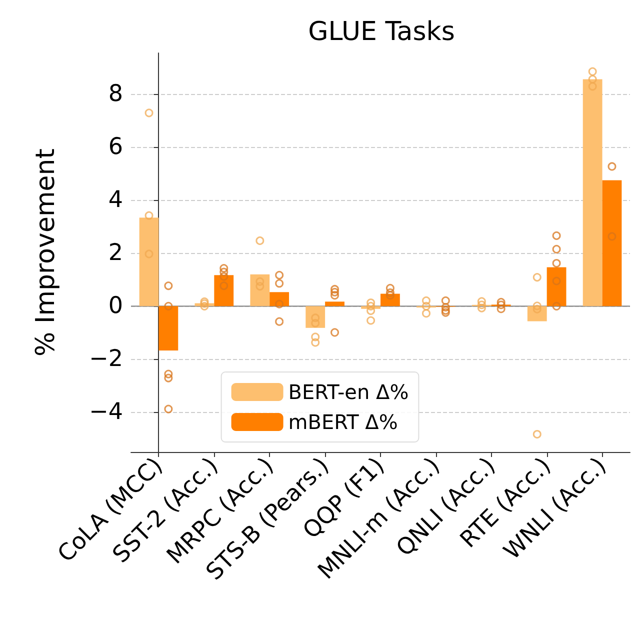 The width and height of the screenshot is (640, 643). What do you see at coordinates (343, 422) in the screenshot?
I see `legend-label: mBERT Δ%` at bounding box center [343, 422].